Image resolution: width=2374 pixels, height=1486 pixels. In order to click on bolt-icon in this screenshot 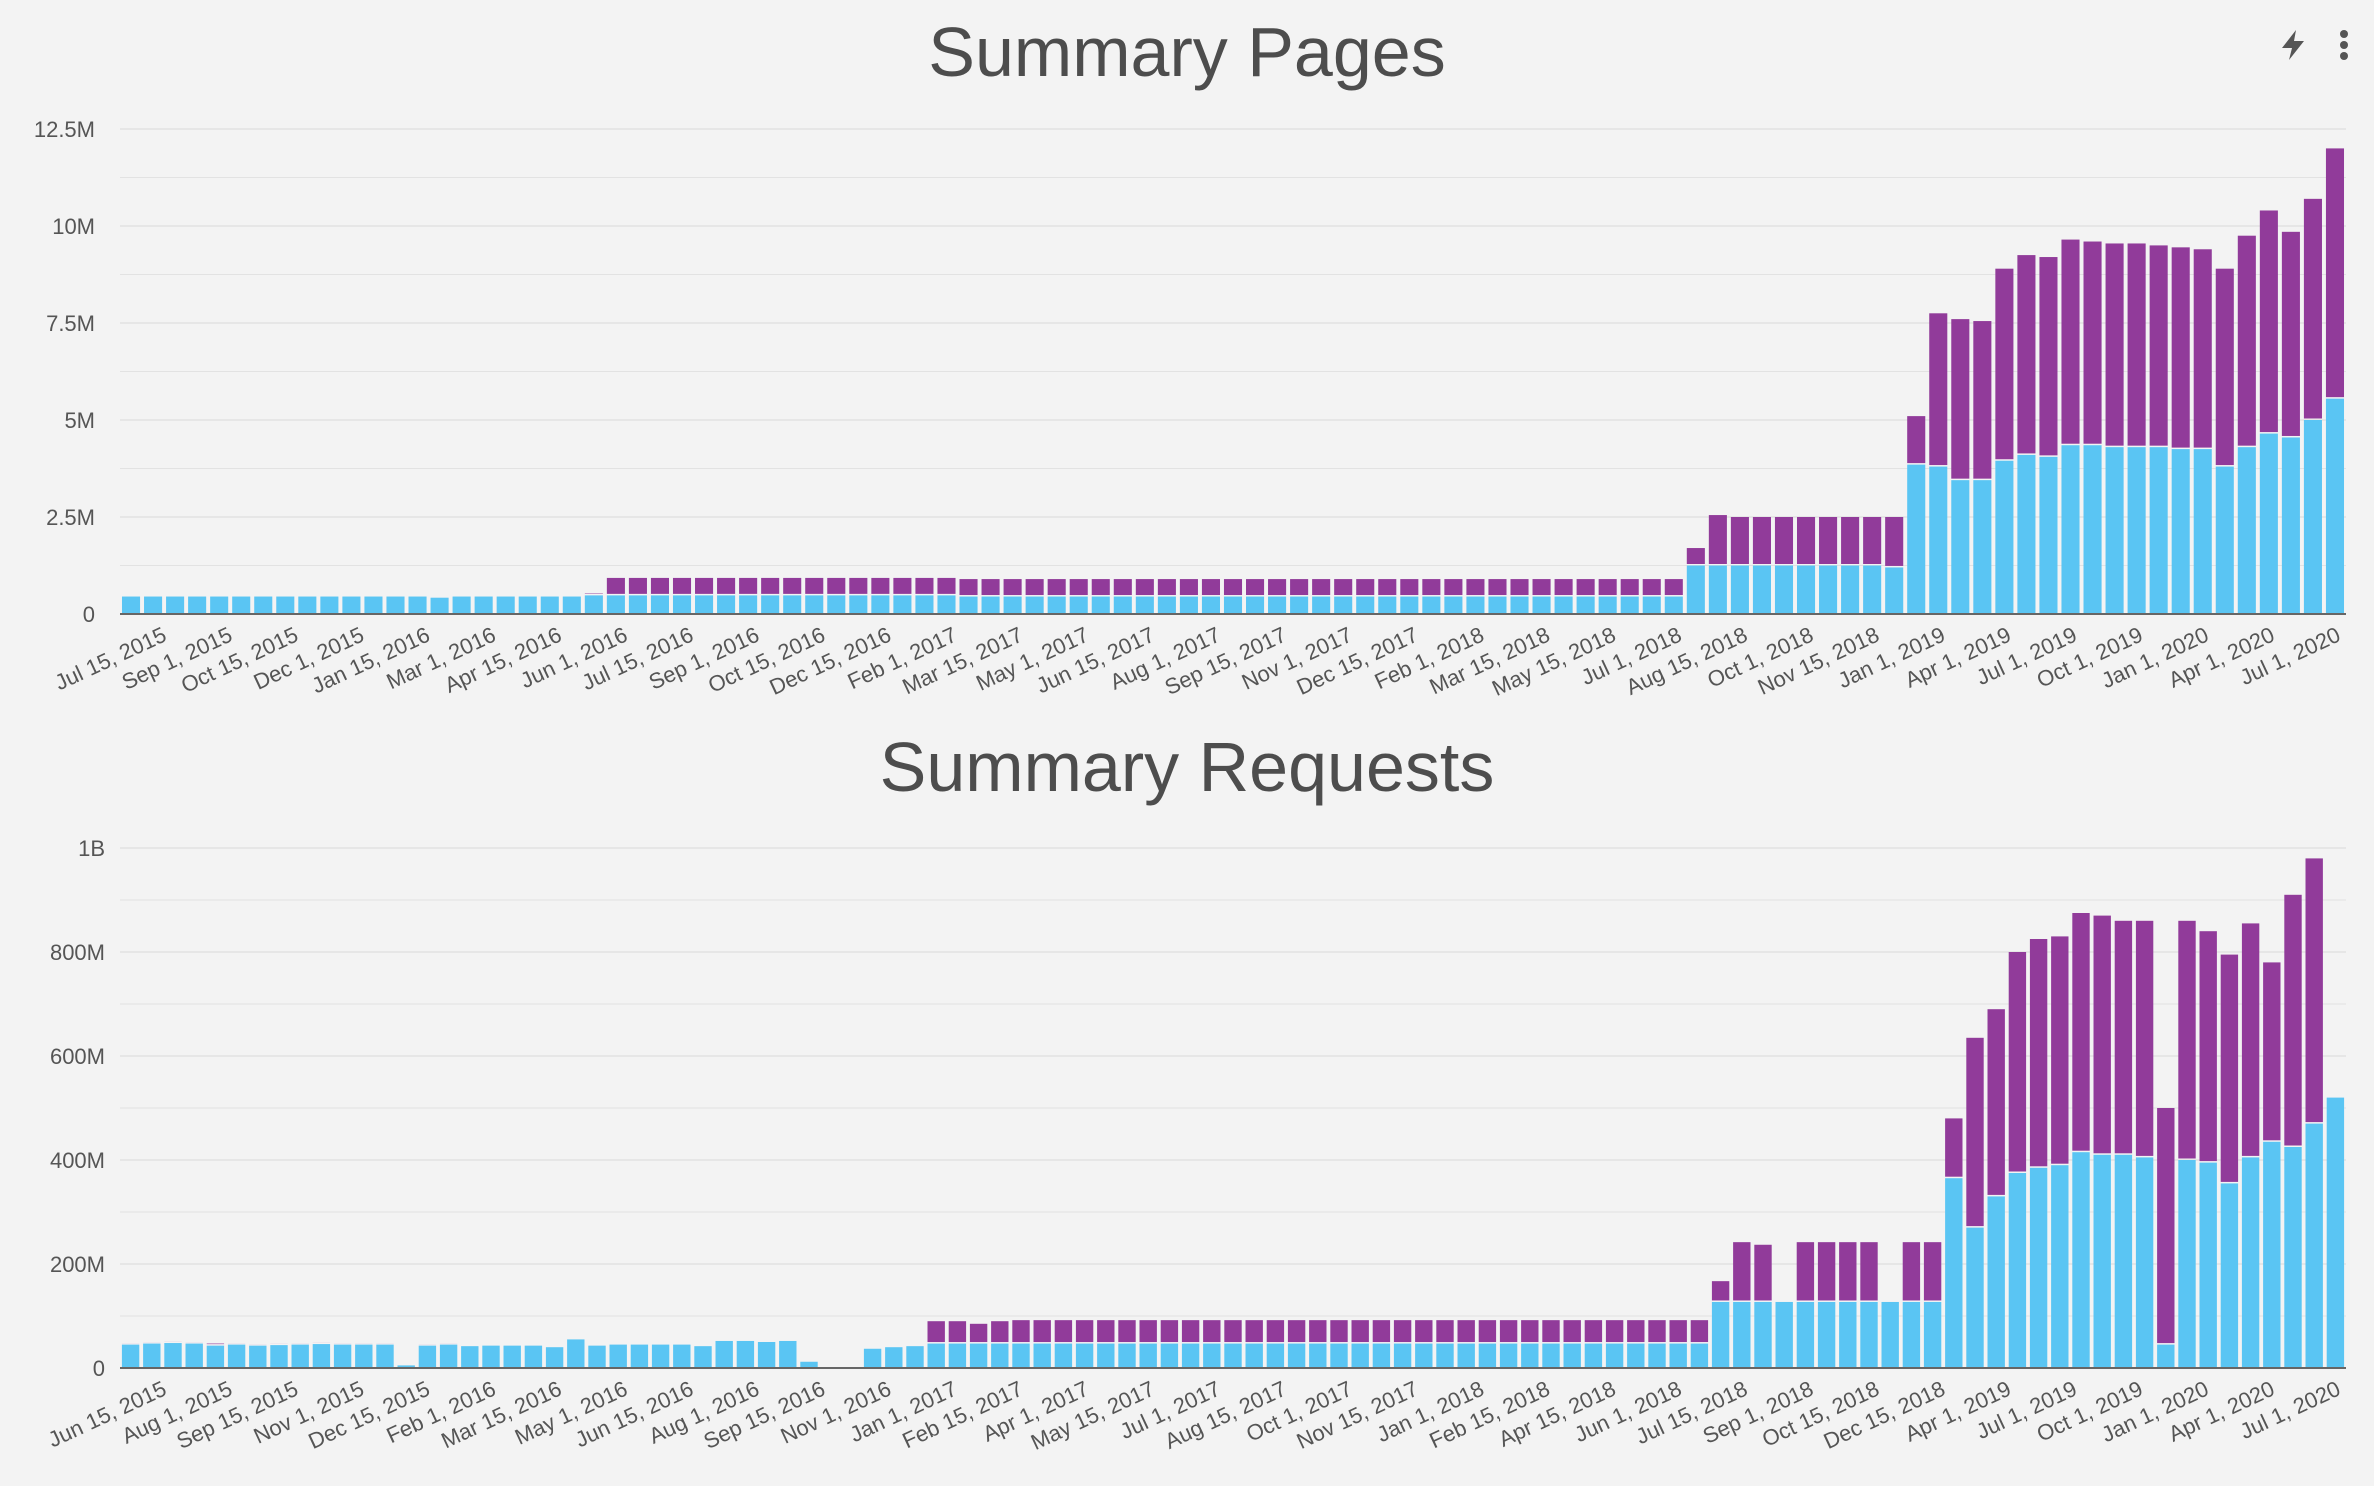, I will do `click(2293, 49)`.